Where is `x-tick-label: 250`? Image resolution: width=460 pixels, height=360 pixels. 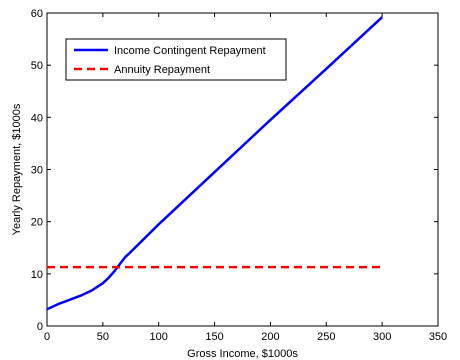 x-tick-label: 250 is located at coordinates (326, 337).